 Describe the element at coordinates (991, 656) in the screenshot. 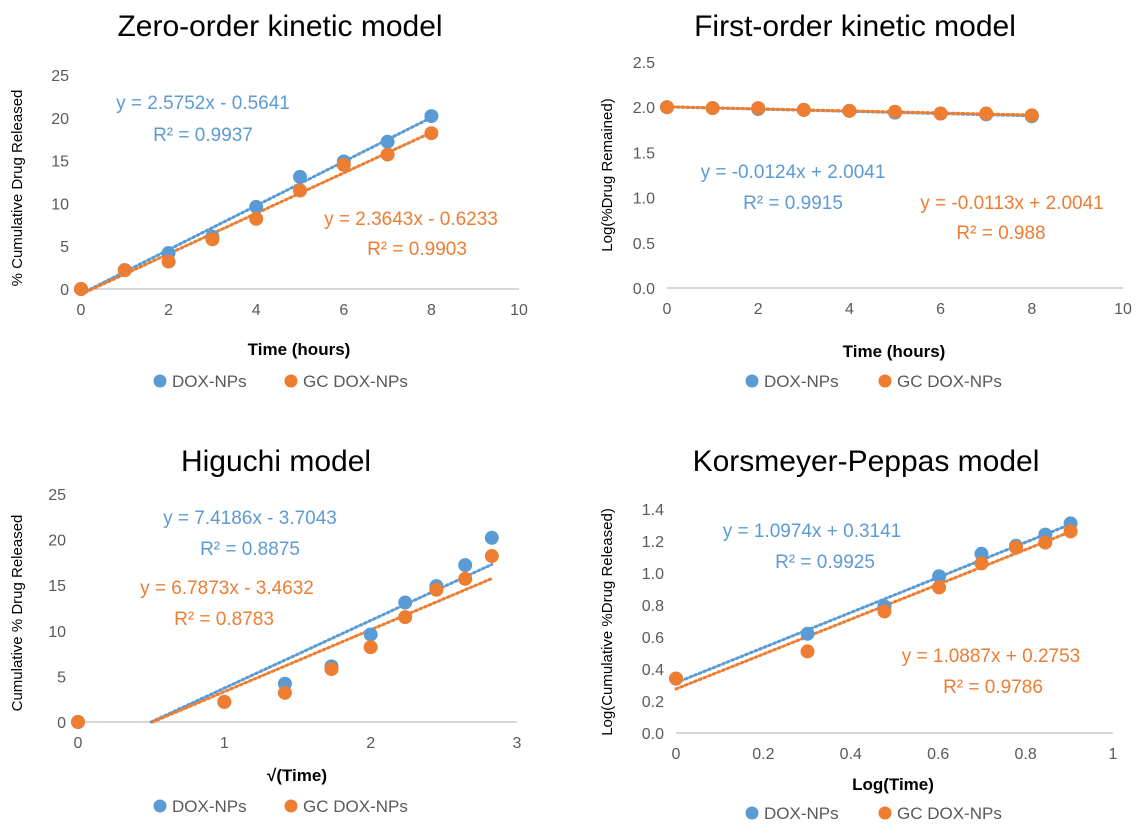

I see `gc-equation: y = 1.0887x + 0.2753` at that location.